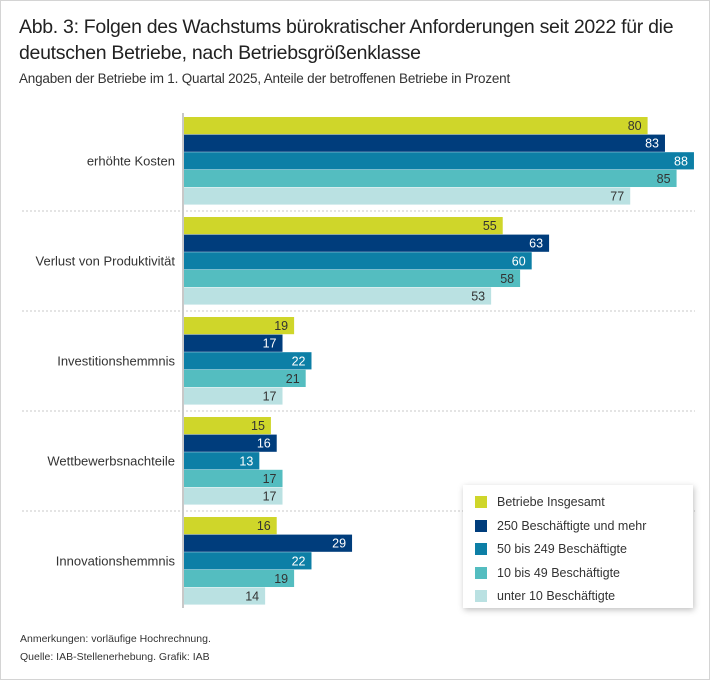 Image resolution: width=710 pixels, height=680 pixels. What do you see at coordinates (681, 161) in the screenshot?
I see `bar-value-label: 88` at bounding box center [681, 161].